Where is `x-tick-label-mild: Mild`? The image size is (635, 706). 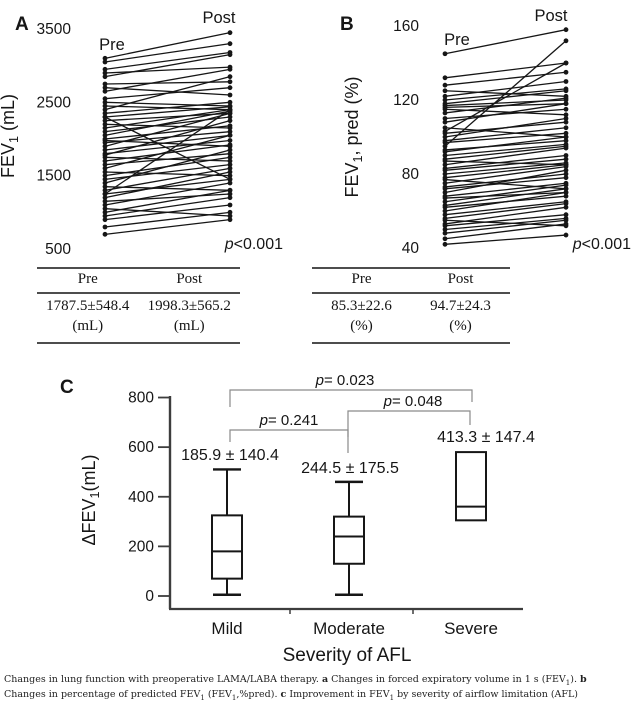
x-tick-label-mild: Mild is located at coordinates (226, 628).